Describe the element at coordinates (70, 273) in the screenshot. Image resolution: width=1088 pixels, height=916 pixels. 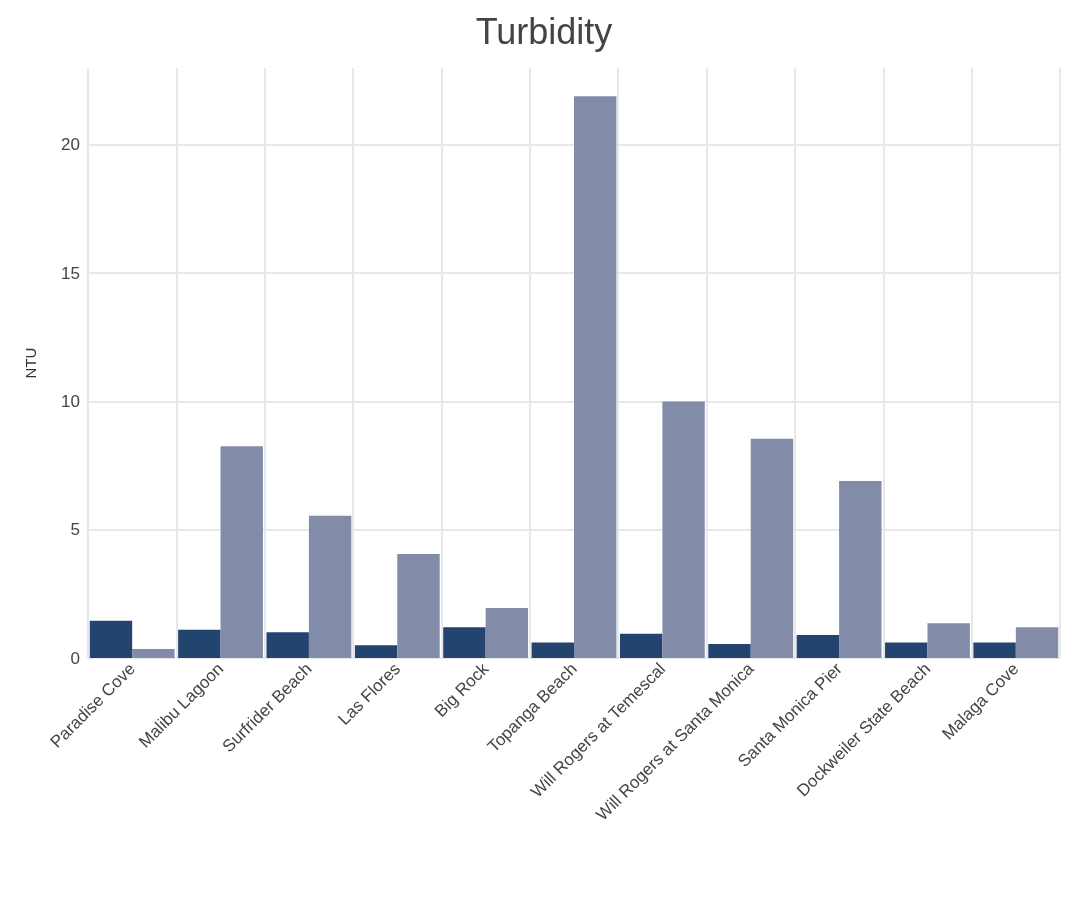
I see `y-tick-label: 15` at that location.